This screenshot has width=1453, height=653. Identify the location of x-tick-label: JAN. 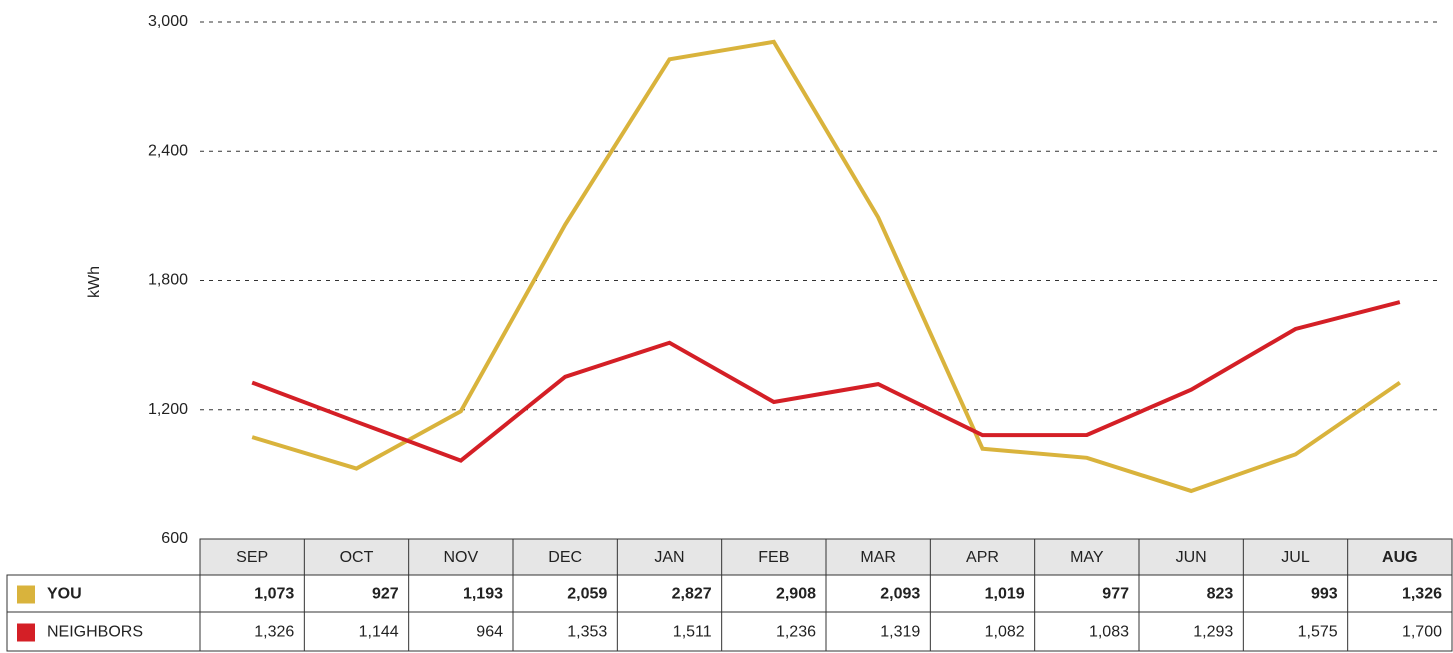
(669, 557).